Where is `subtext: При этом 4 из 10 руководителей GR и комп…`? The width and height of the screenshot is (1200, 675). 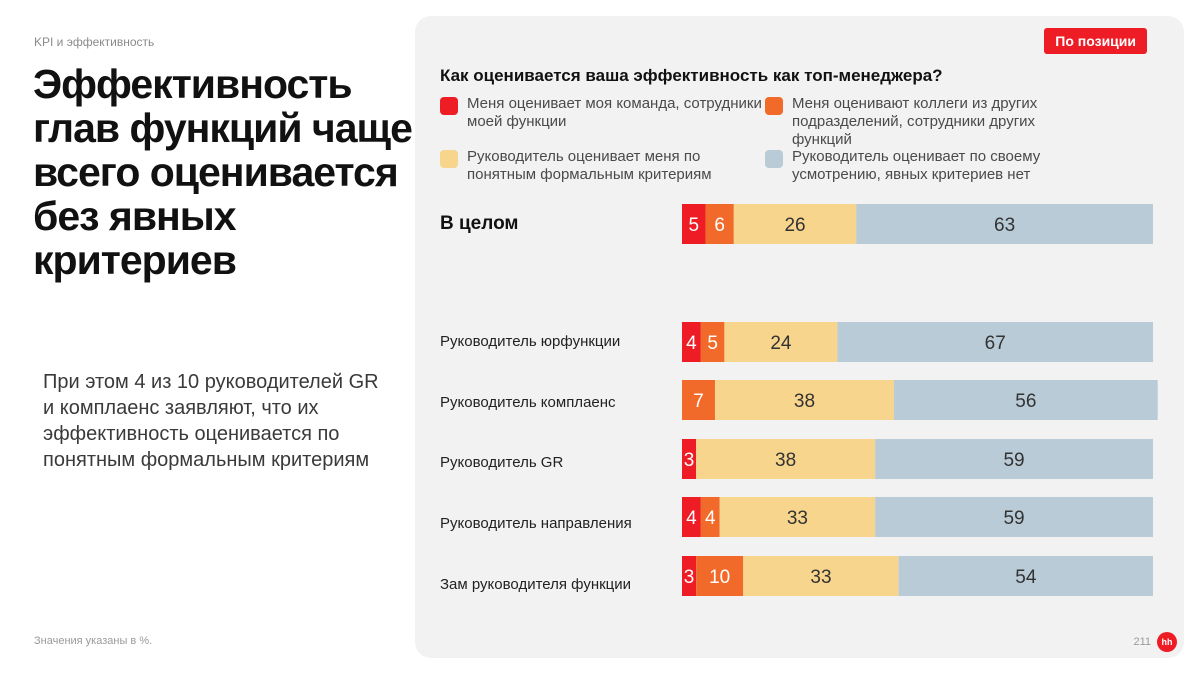
subtext: При этом 4 из 10 руководителей GR и комп… is located at coordinates (211, 421).